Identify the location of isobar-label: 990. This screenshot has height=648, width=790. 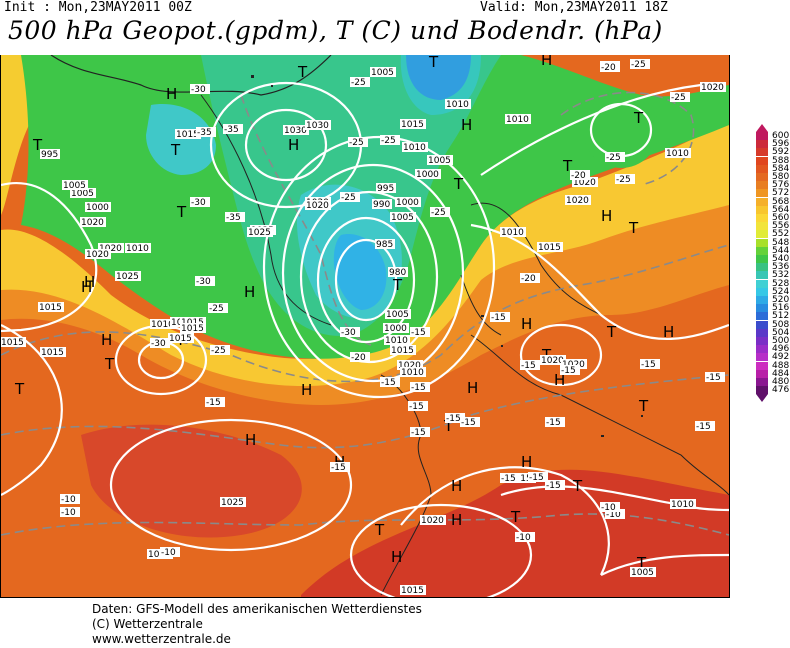
(382, 204).